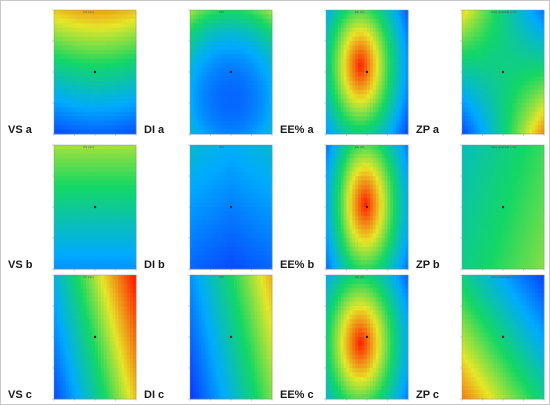  I want to click on contour-plot-di-c, so click(230, 337).